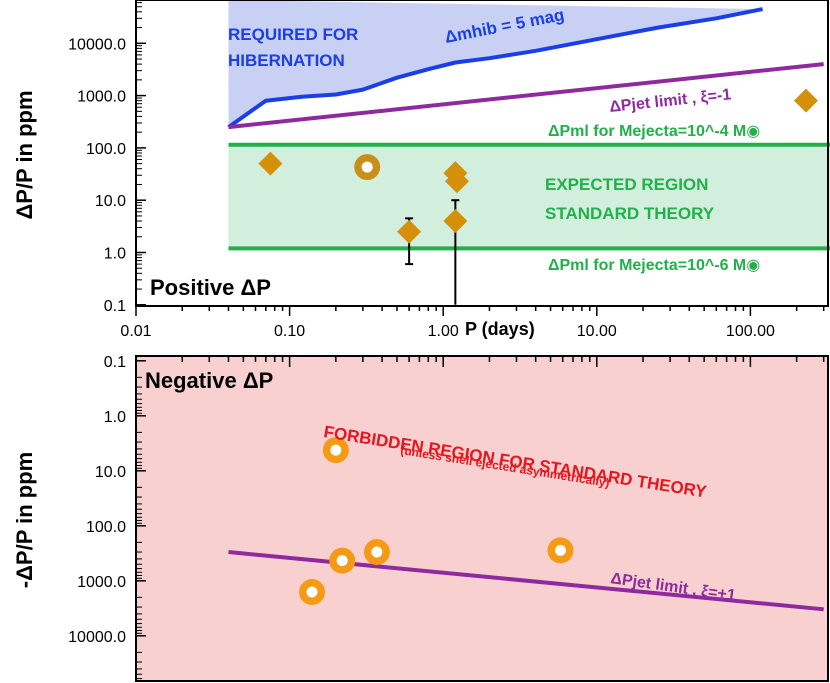 Image resolution: width=830 pixels, height=683 pixels. What do you see at coordinates (24, 154) in the screenshot?
I see `top-ylabel: ΔP/P in ppm` at bounding box center [24, 154].